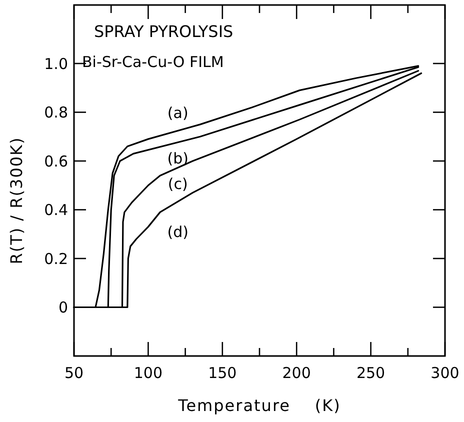 This screenshot has width=464, height=422. I want to click on series-label: (b), so click(177, 159).